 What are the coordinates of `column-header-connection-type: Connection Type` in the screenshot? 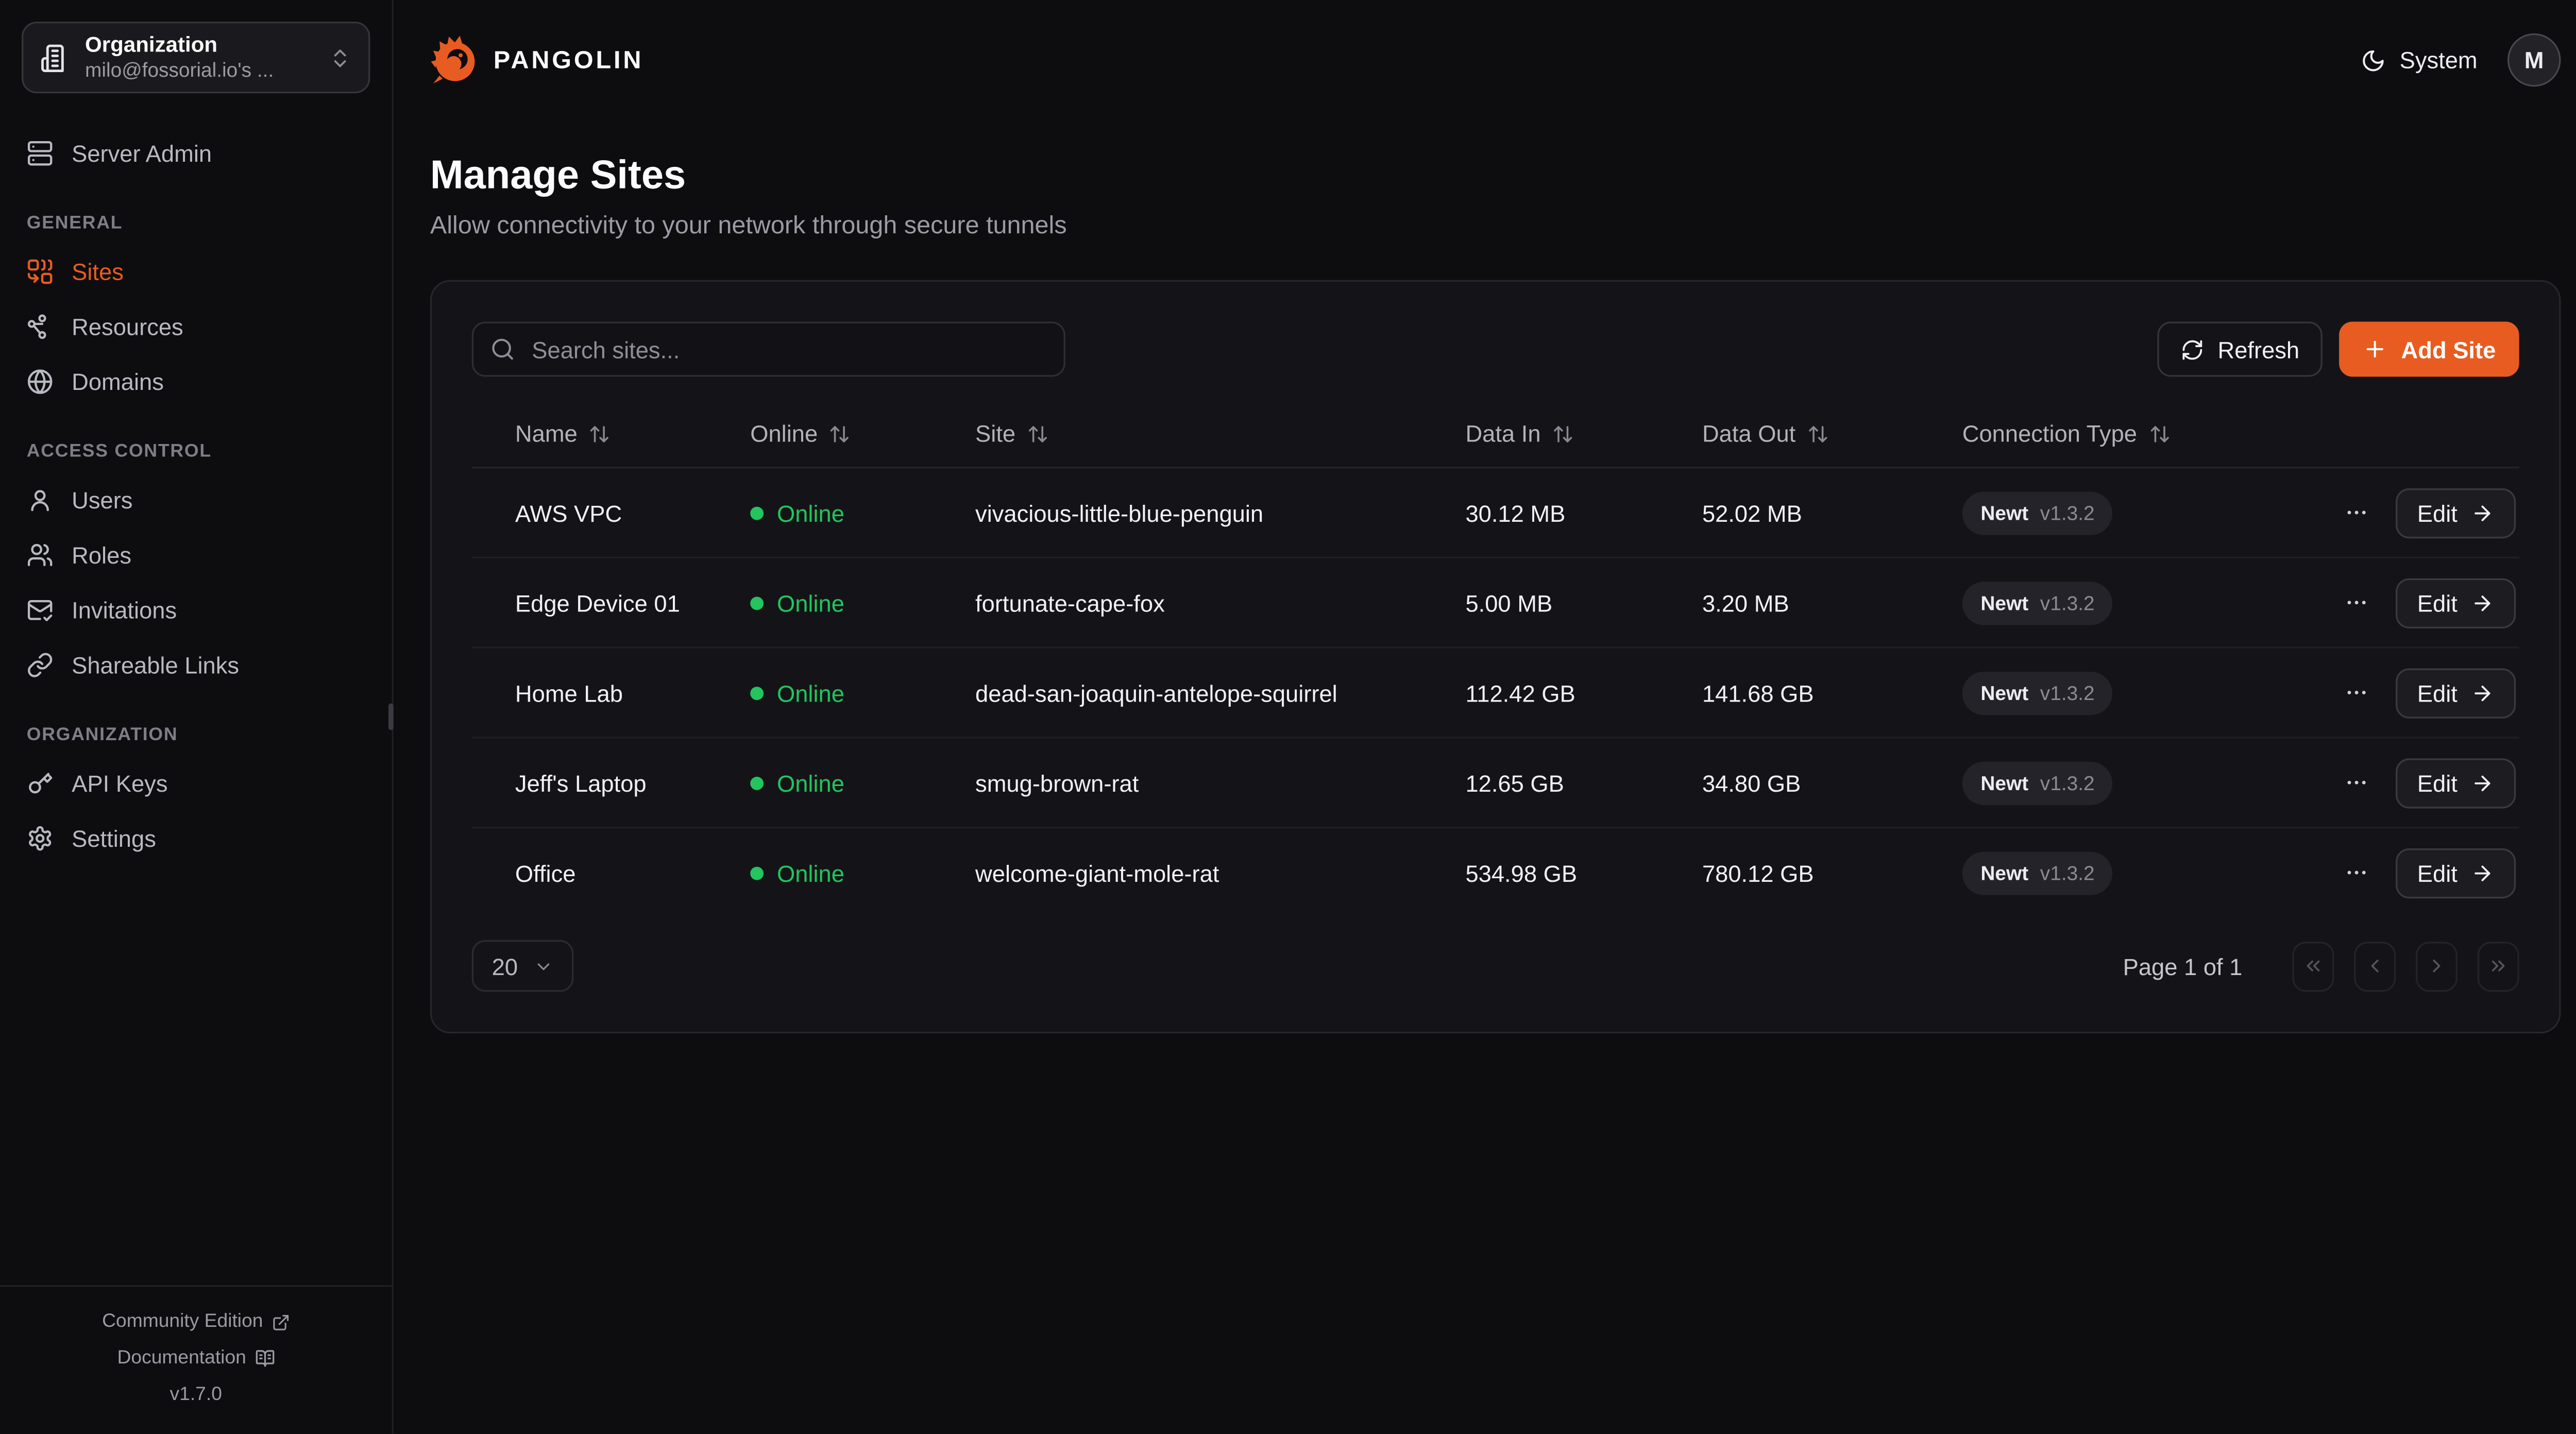 It's located at (2121, 433).